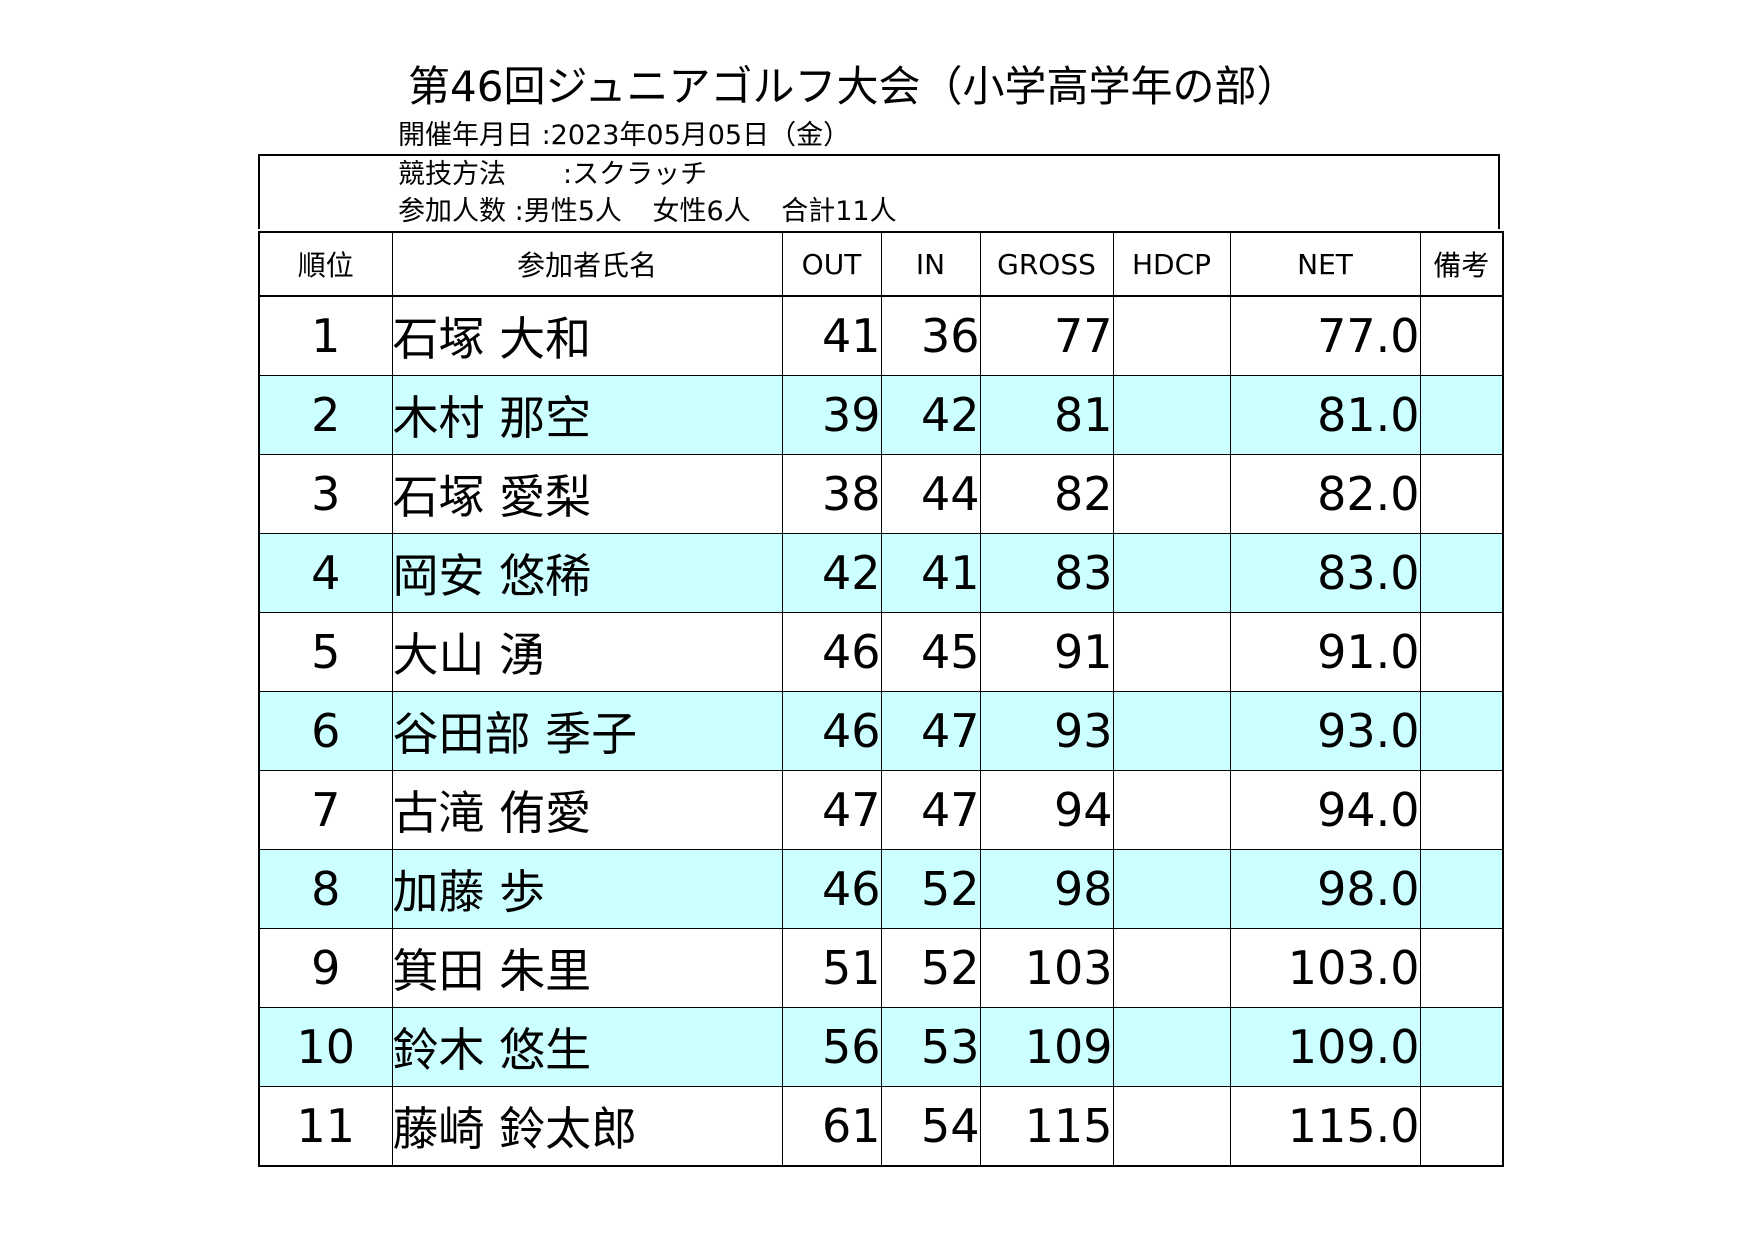 This screenshot has width=1754, height=1240. Describe the element at coordinates (325, 494) in the screenshot. I see `rank-cell: 3` at that location.